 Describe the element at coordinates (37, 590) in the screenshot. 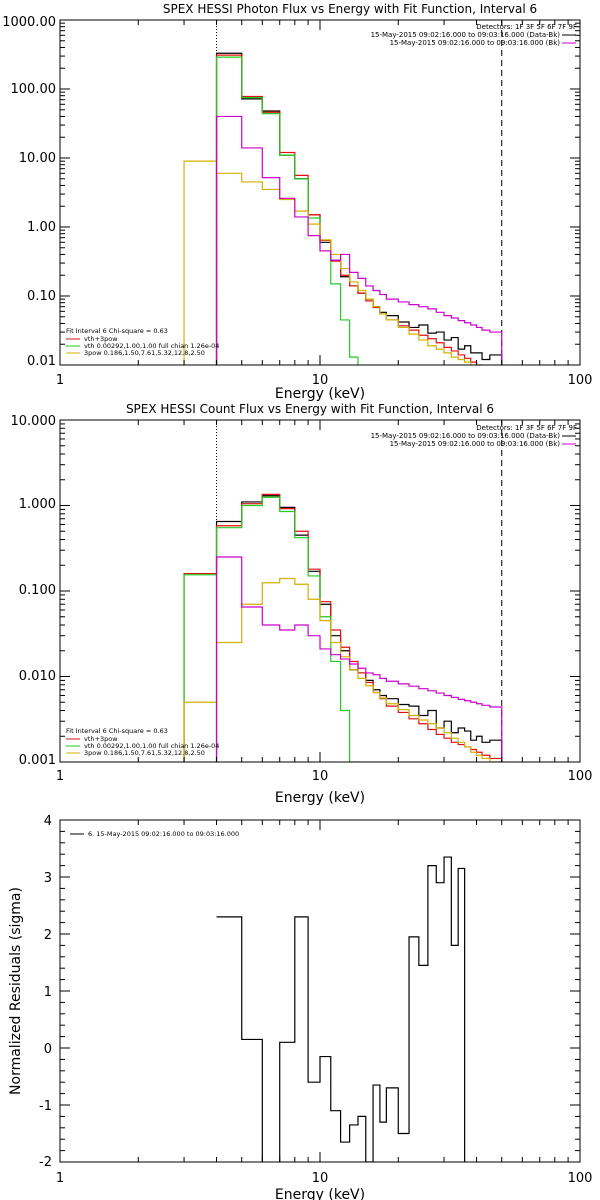

I see `count-ytick-label: 0.100` at that location.